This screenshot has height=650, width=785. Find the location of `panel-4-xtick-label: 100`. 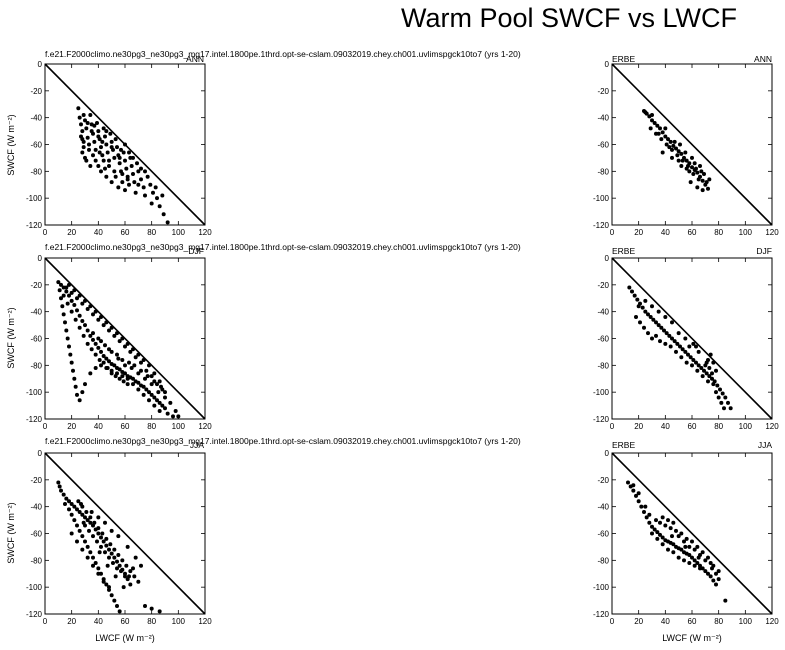

panel-4-xtick-label: 100 is located at coordinates (179, 621).